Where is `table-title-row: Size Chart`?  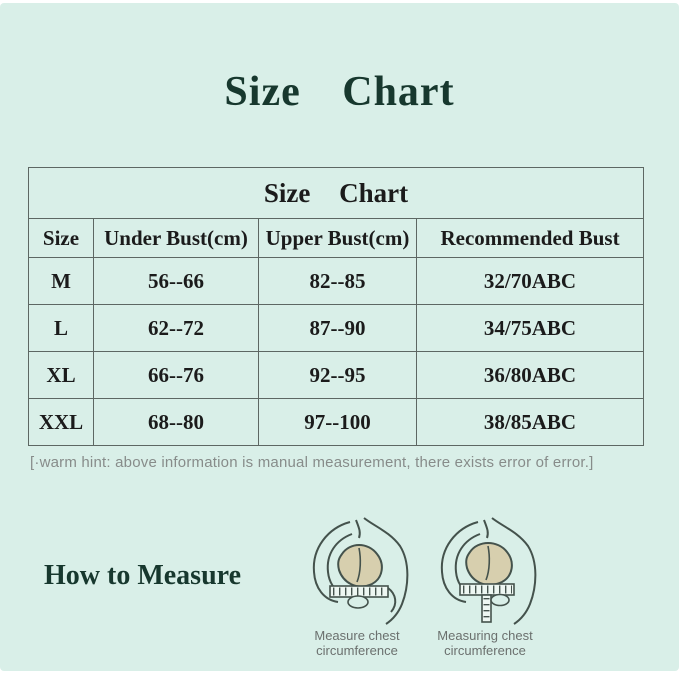
table-title-row: Size Chart is located at coordinates (336, 193).